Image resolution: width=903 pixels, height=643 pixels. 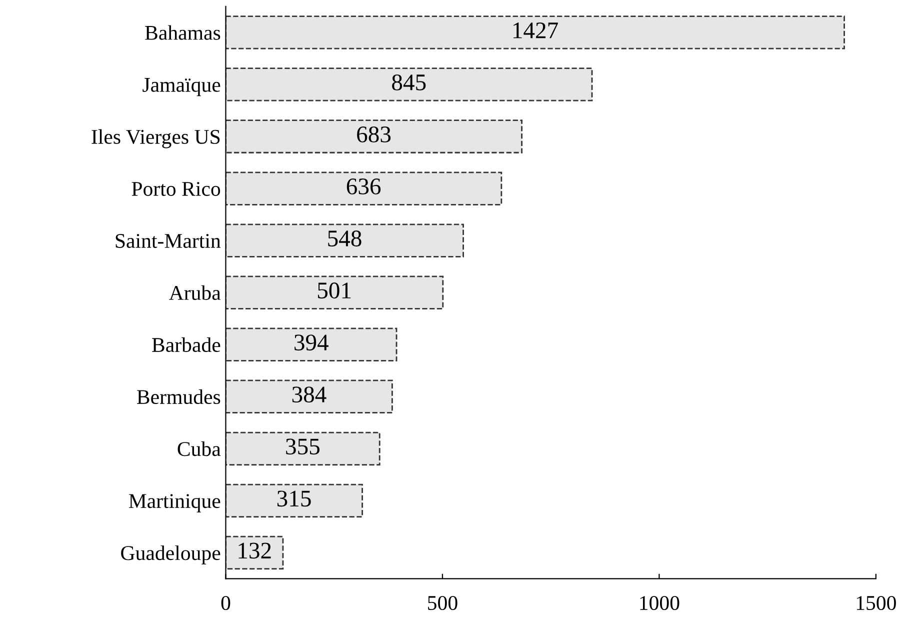 What do you see at coordinates (181, 87) in the screenshot?
I see `y-tick-label: Jamaïque` at bounding box center [181, 87].